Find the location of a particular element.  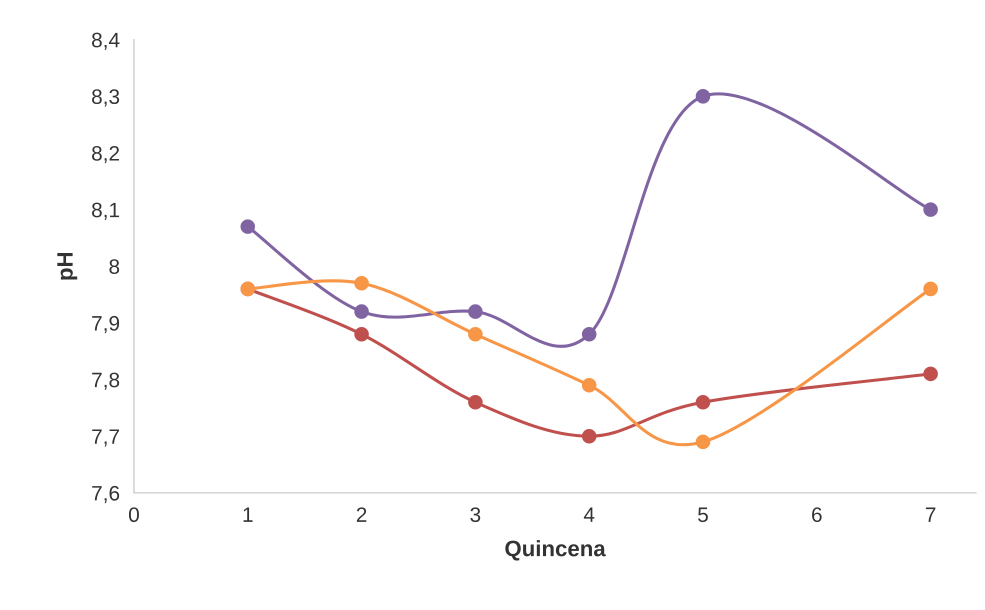

y-tick-label: 8,1 is located at coordinates (106, 211).